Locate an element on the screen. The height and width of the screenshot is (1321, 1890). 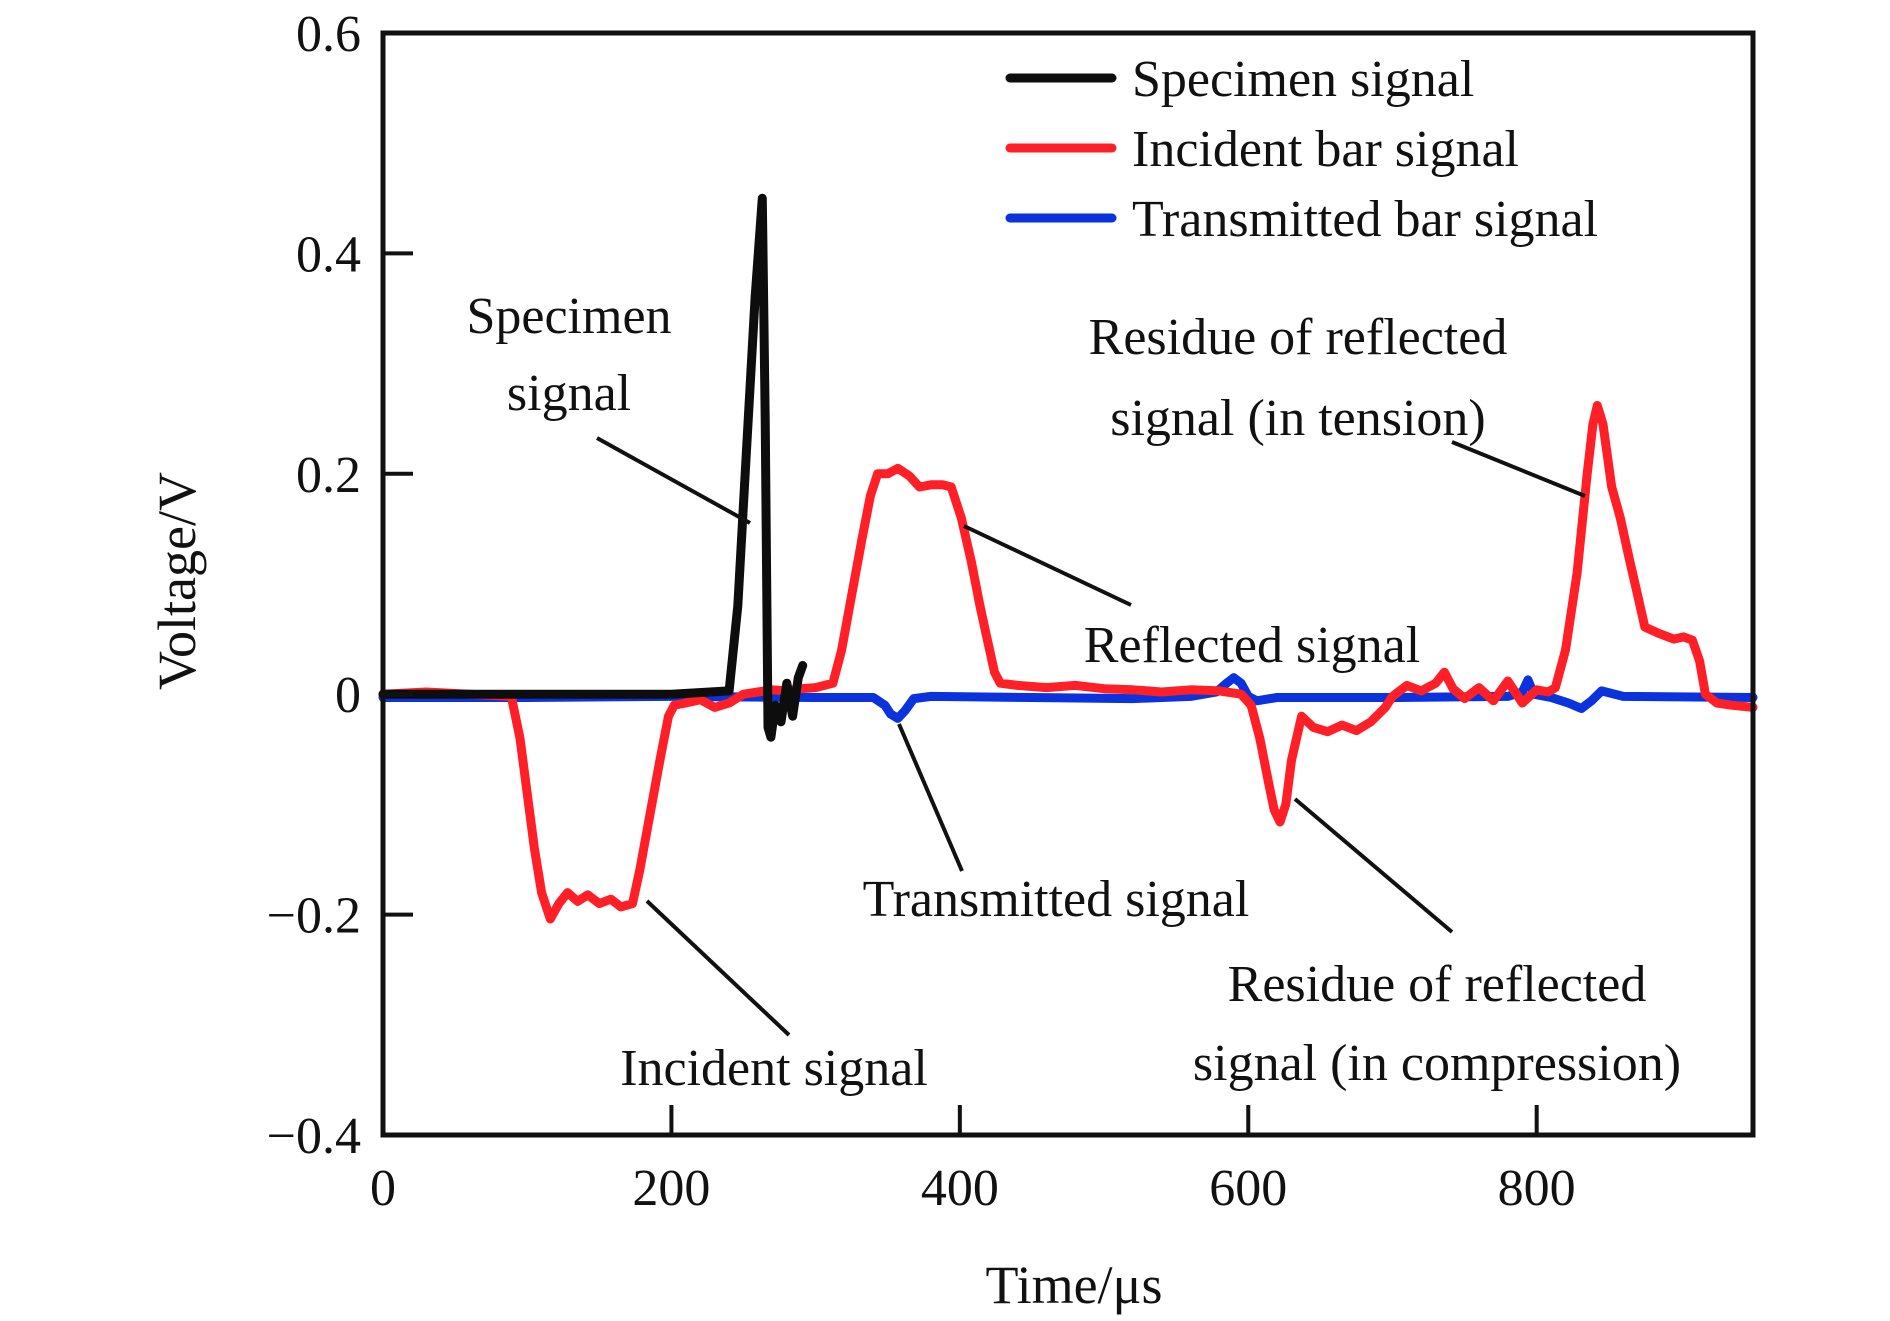
leader-residue-compression is located at coordinates (1373, 865).